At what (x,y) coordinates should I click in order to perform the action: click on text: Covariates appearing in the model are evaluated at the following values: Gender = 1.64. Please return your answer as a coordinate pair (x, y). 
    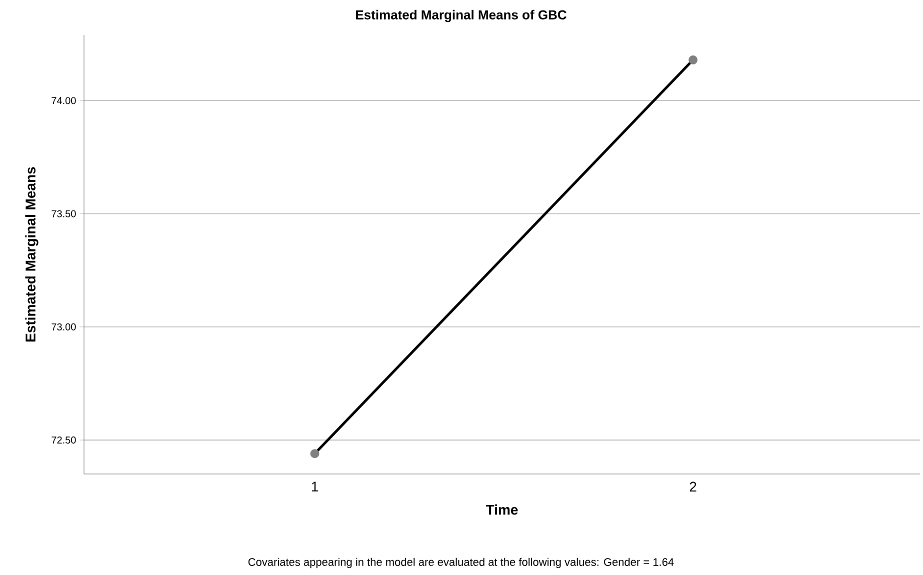
    Looking at the image, I should click on (461, 563).